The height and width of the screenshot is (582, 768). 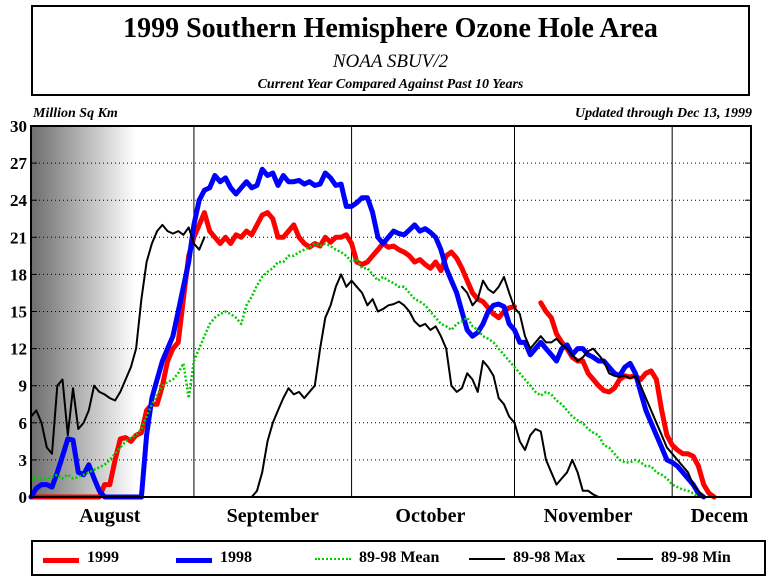 What do you see at coordinates (109, 516) in the screenshot?
I see `x-month-label: August` at bounding box center [109, 516].